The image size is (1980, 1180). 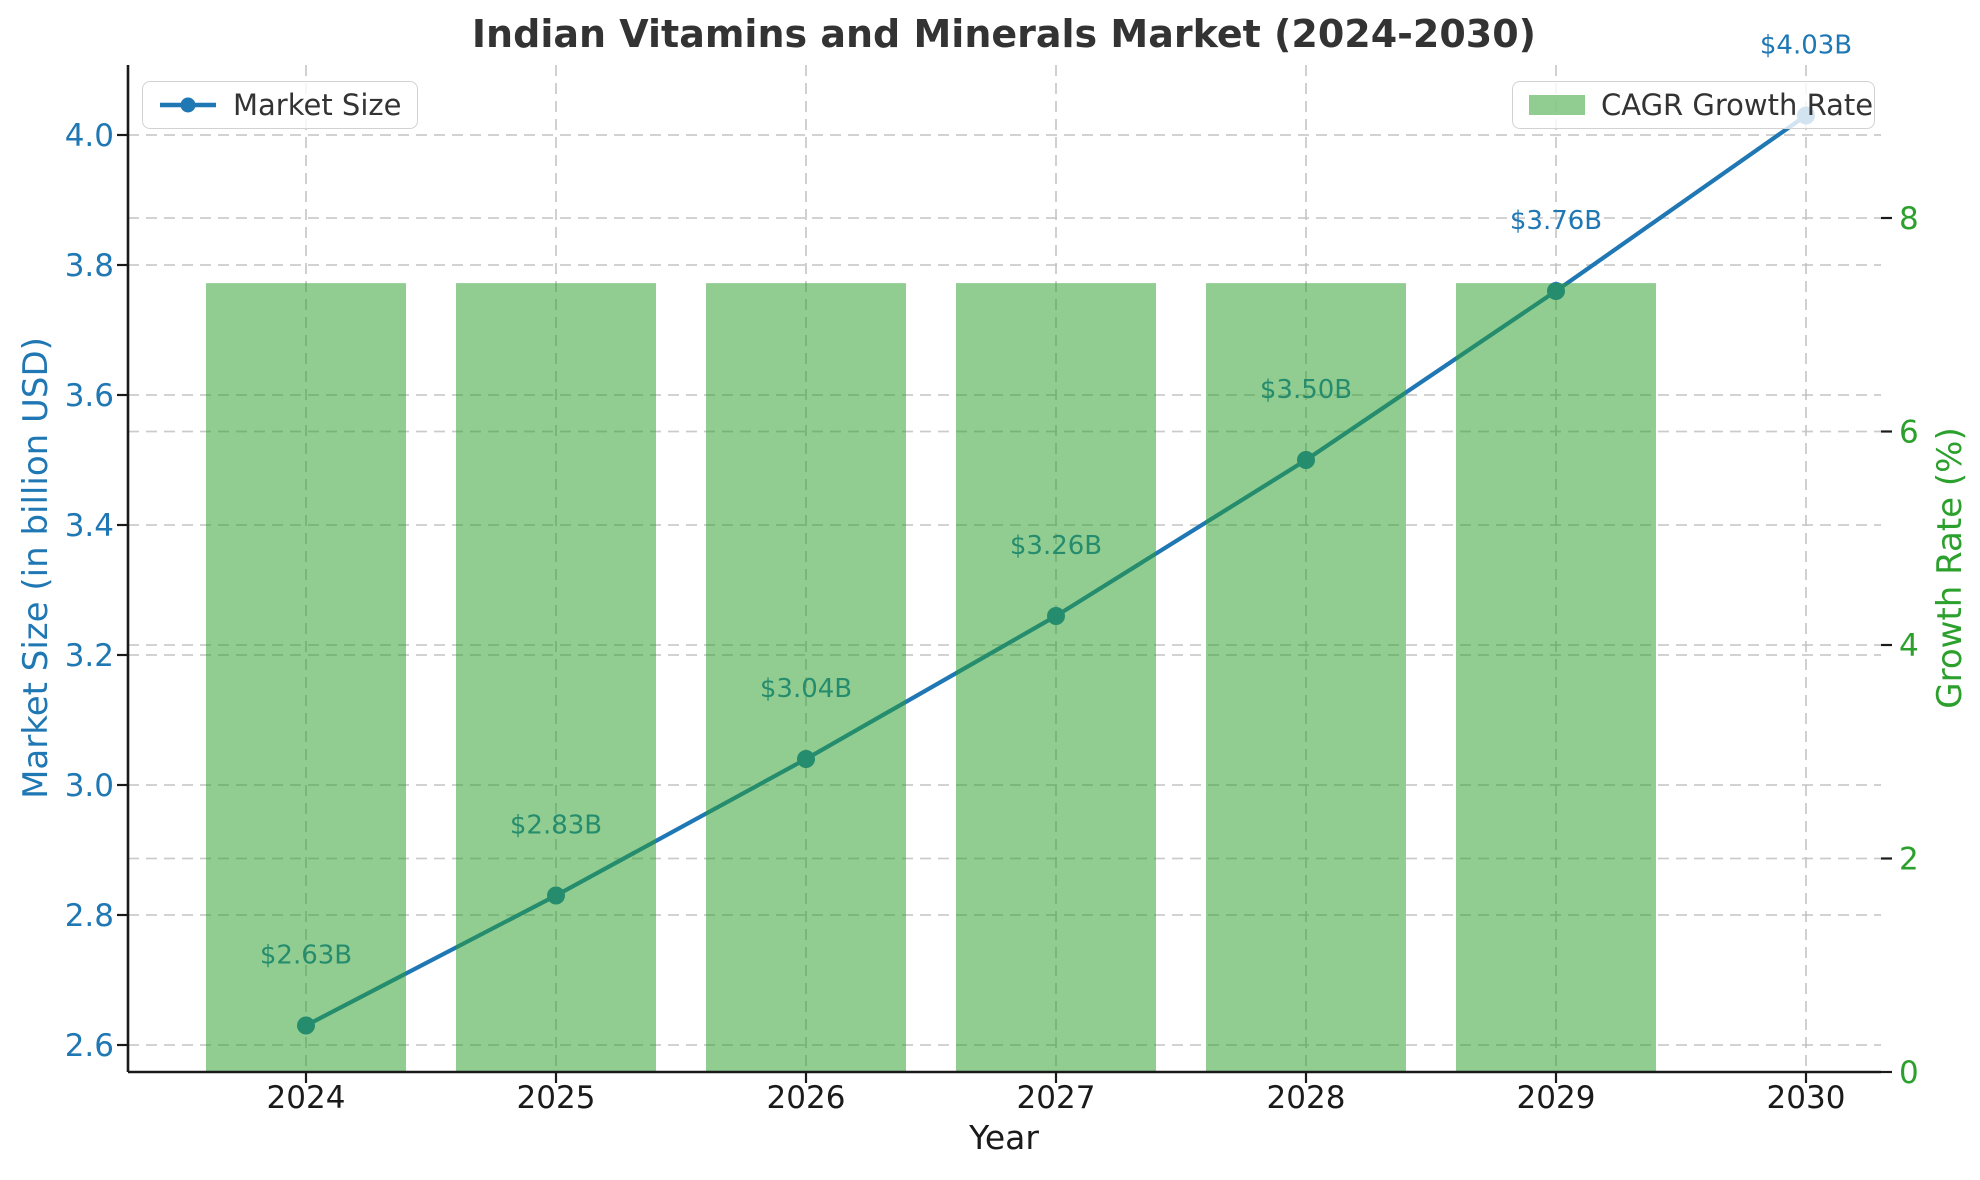 What do you see at coordinates (1950, 568) in the screenshot?
I see `right-y-axis-title: Growth Rate (%)` at bounding box center [1950, 568].